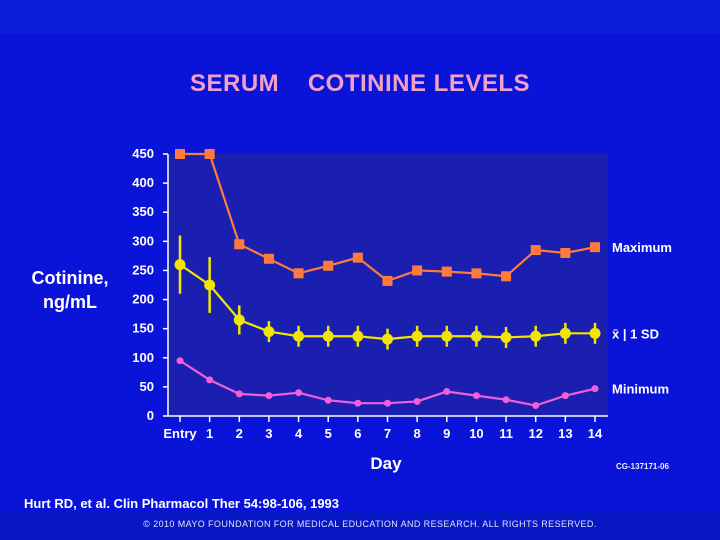 This screenshot has height=540, width=720. Describe the element at coordinates (209, 433) in the screenshot. I see `x-tick-label: 1` at that location.